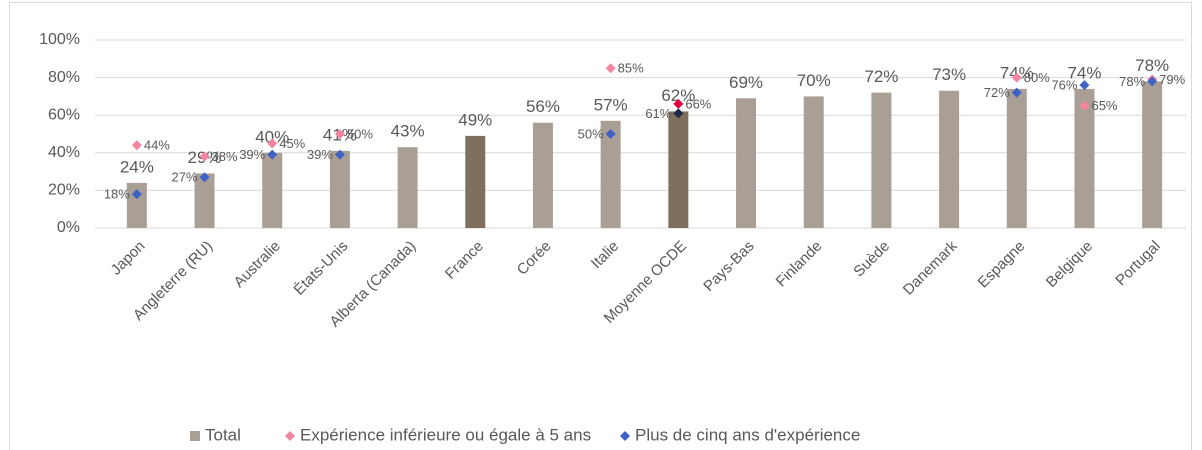 Image resolution: width=1202 pixels, height=450 pixels. I want to click on x-tick-label: États-Unis, so click(321, 268).